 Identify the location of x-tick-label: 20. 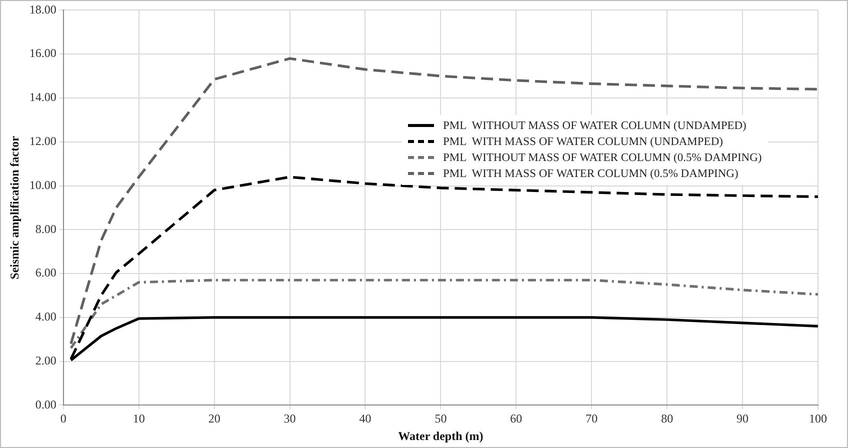
(214, 419).